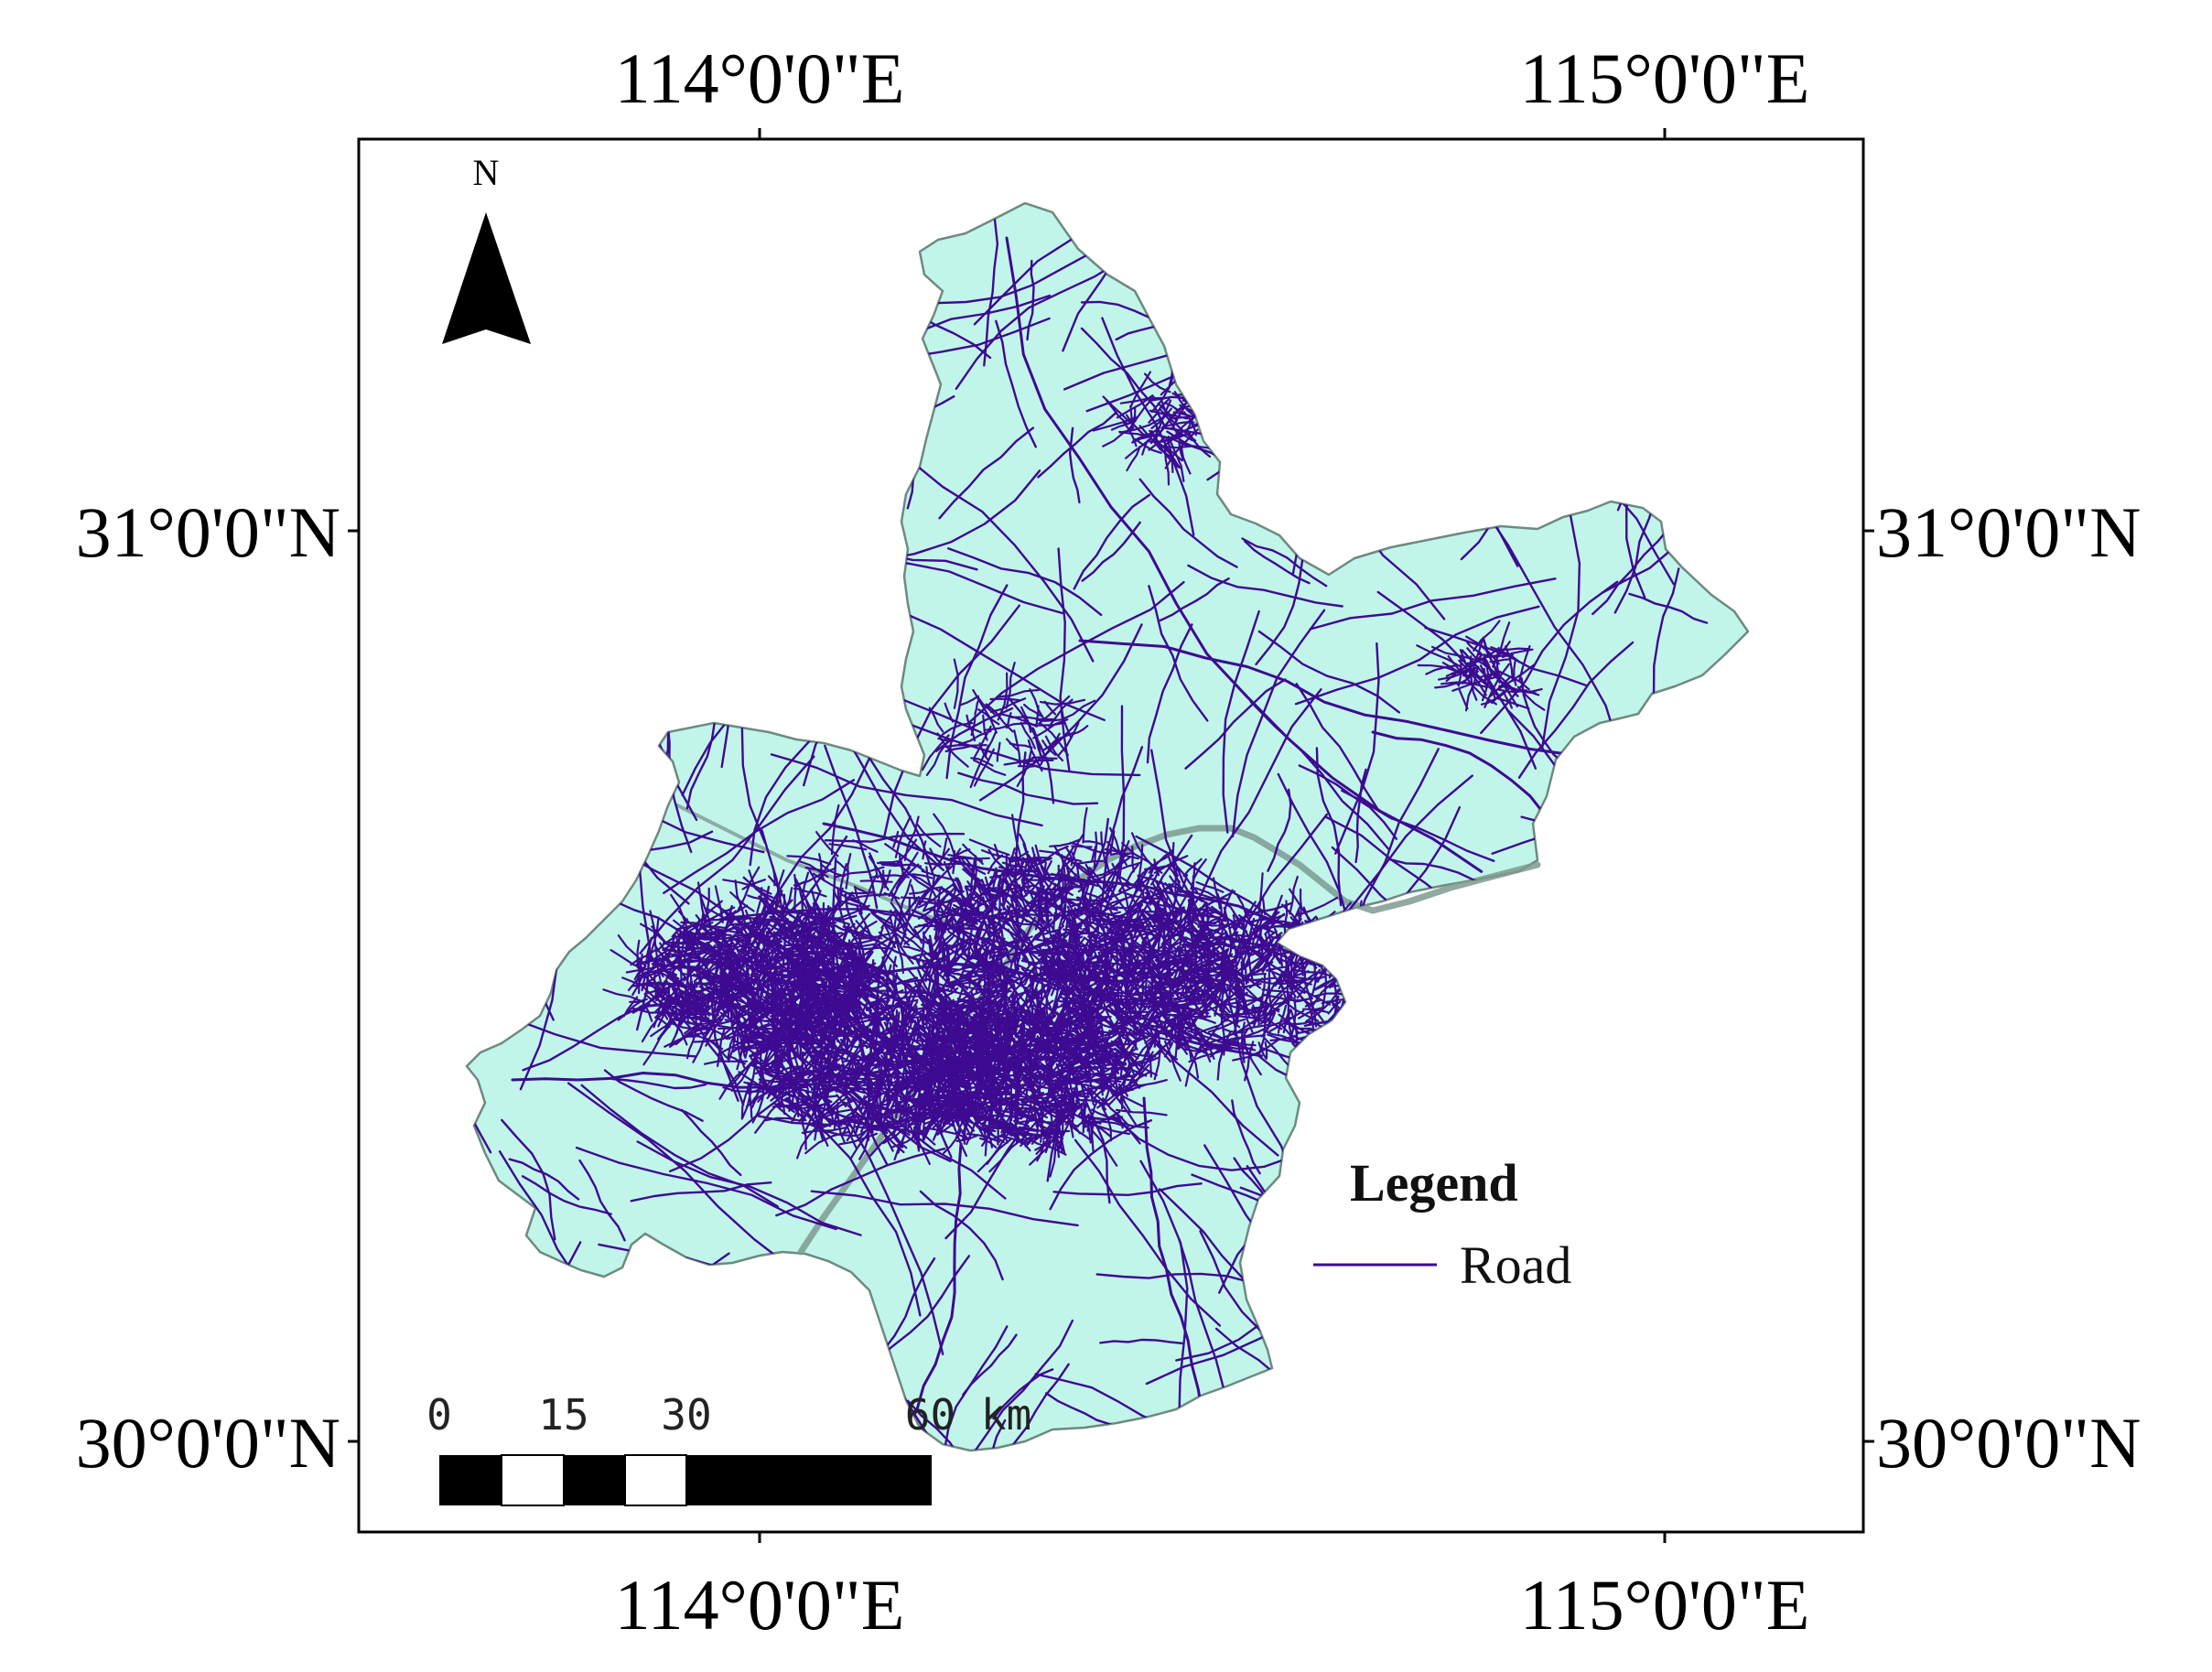  What do you see at coordinates (1665, 78) in the screenshot?
I see `lon-label-top-115: 115°0'0"E` at bounding box center [1665, 78].